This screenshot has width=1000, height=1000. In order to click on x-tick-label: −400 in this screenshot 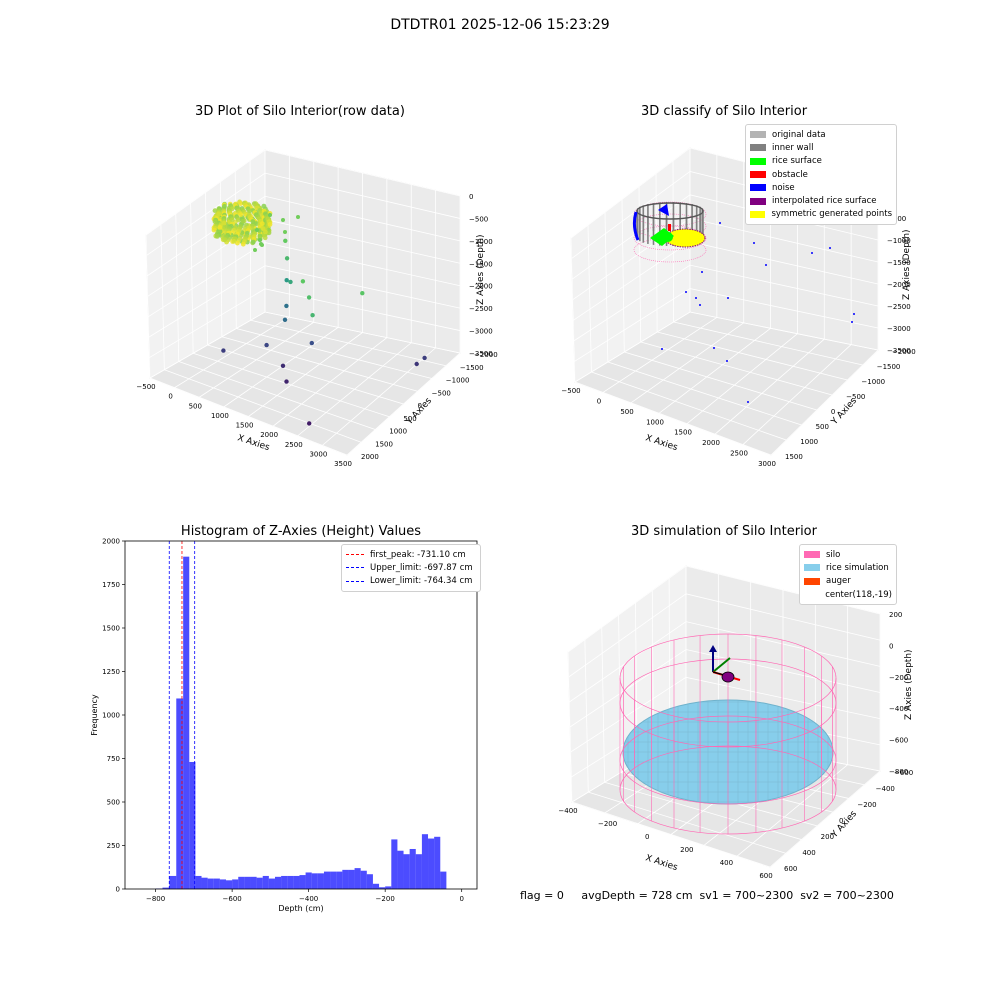, I will do `click(308, 899)`.